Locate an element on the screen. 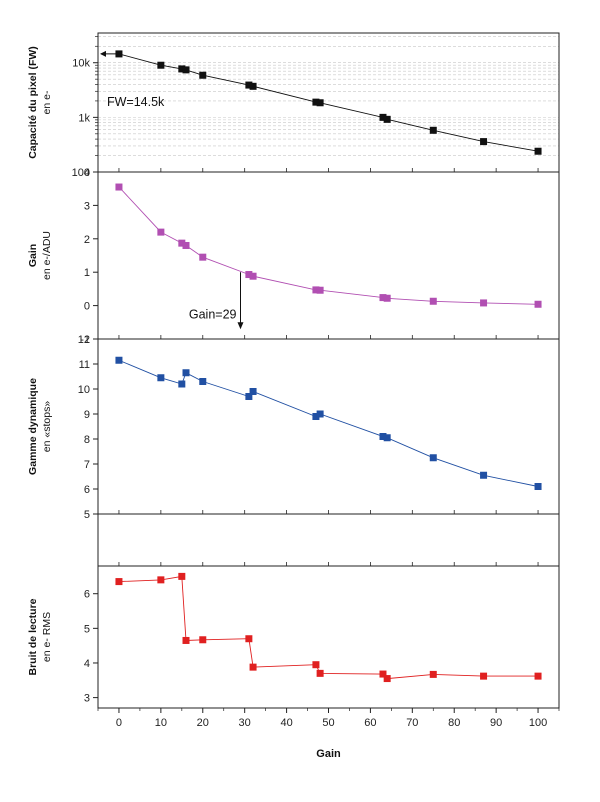 The height and width of the screenshot is (802, 600). y-tick-label: 3 is located at coordinates (87, 699).